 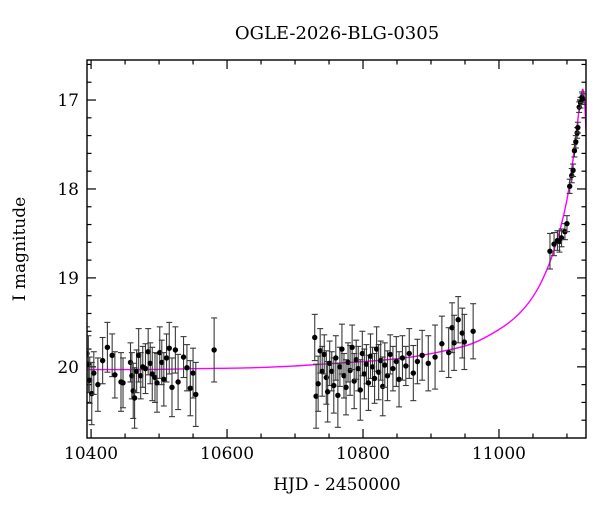 What do you see at coordinates (363, 454) in the screenshot?
I see `x-tick-label: 10800` at bounding box center [363, 454].